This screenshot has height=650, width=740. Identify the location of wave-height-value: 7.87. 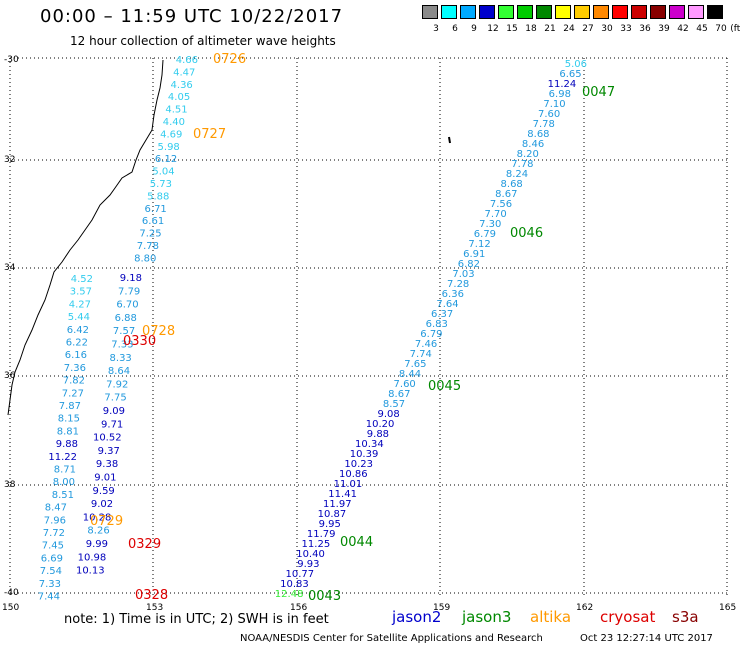
(70, 406).